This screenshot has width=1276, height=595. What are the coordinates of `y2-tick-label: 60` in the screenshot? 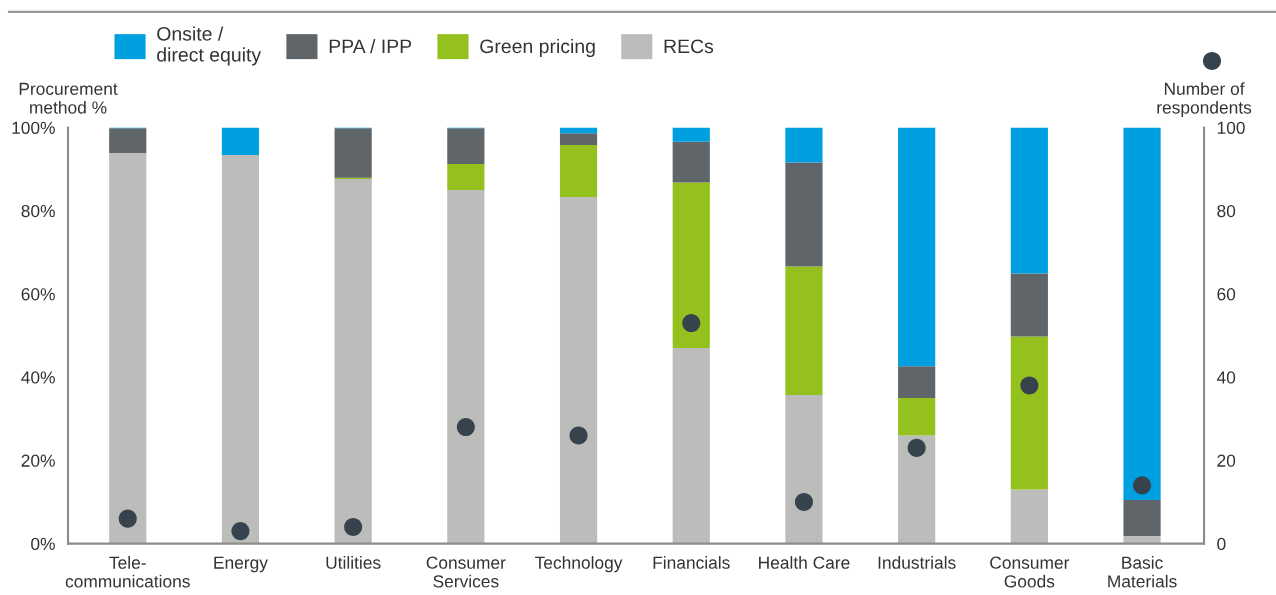 It's located at (1226, 294).